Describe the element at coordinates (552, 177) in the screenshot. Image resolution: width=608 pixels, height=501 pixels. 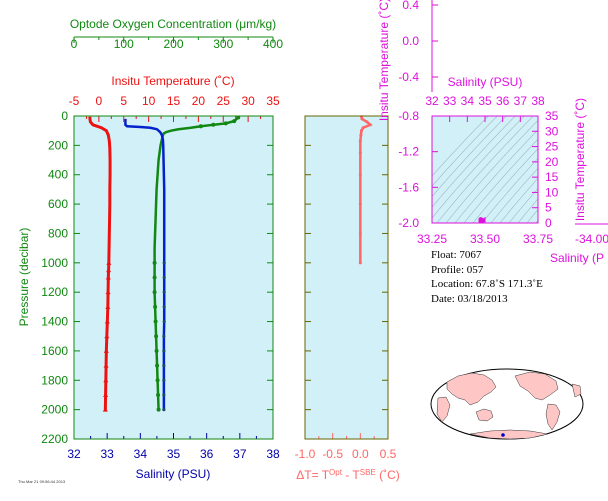
I see `ts-right-temperature-axis-tick-label: 15` at that location.